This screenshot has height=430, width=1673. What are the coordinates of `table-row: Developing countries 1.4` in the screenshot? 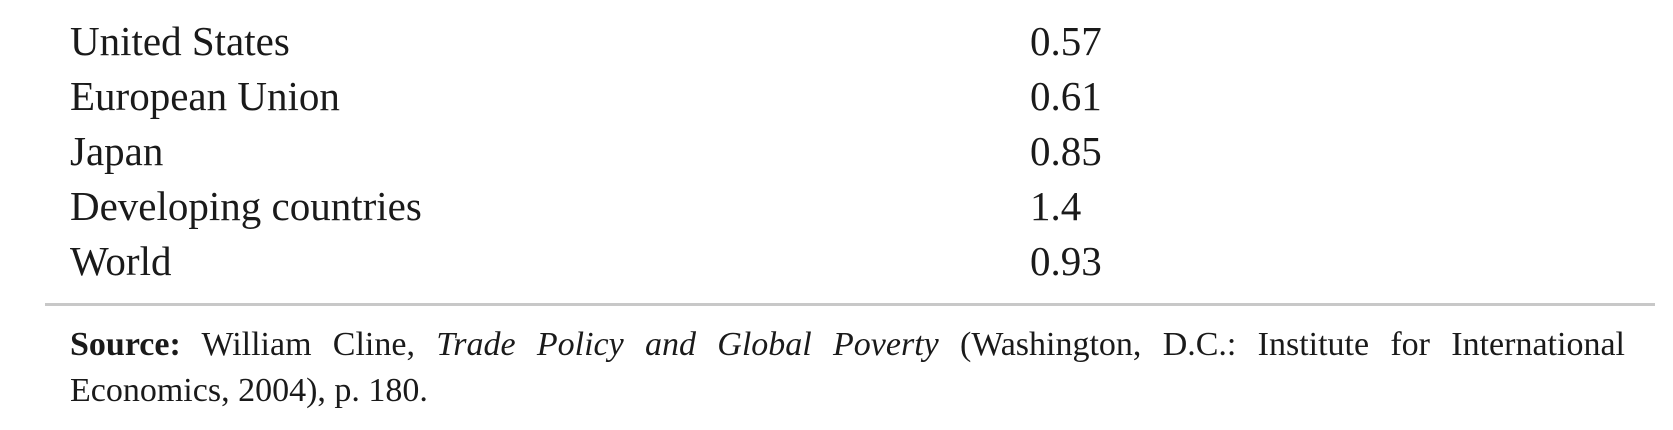 It's located at (820, 206).